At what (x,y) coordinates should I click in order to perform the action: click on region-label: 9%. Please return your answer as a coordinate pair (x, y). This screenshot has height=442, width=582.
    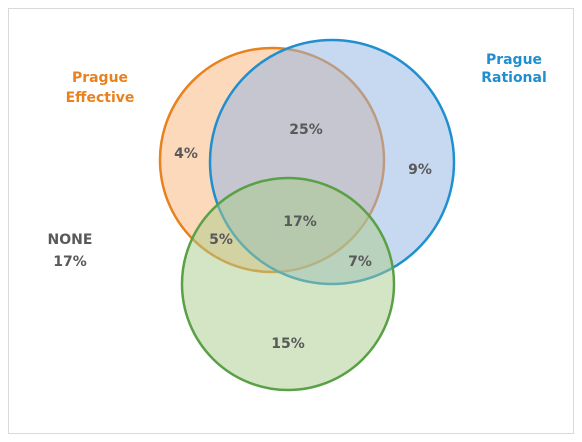
    Looking at the image, I should click on (420, 170).